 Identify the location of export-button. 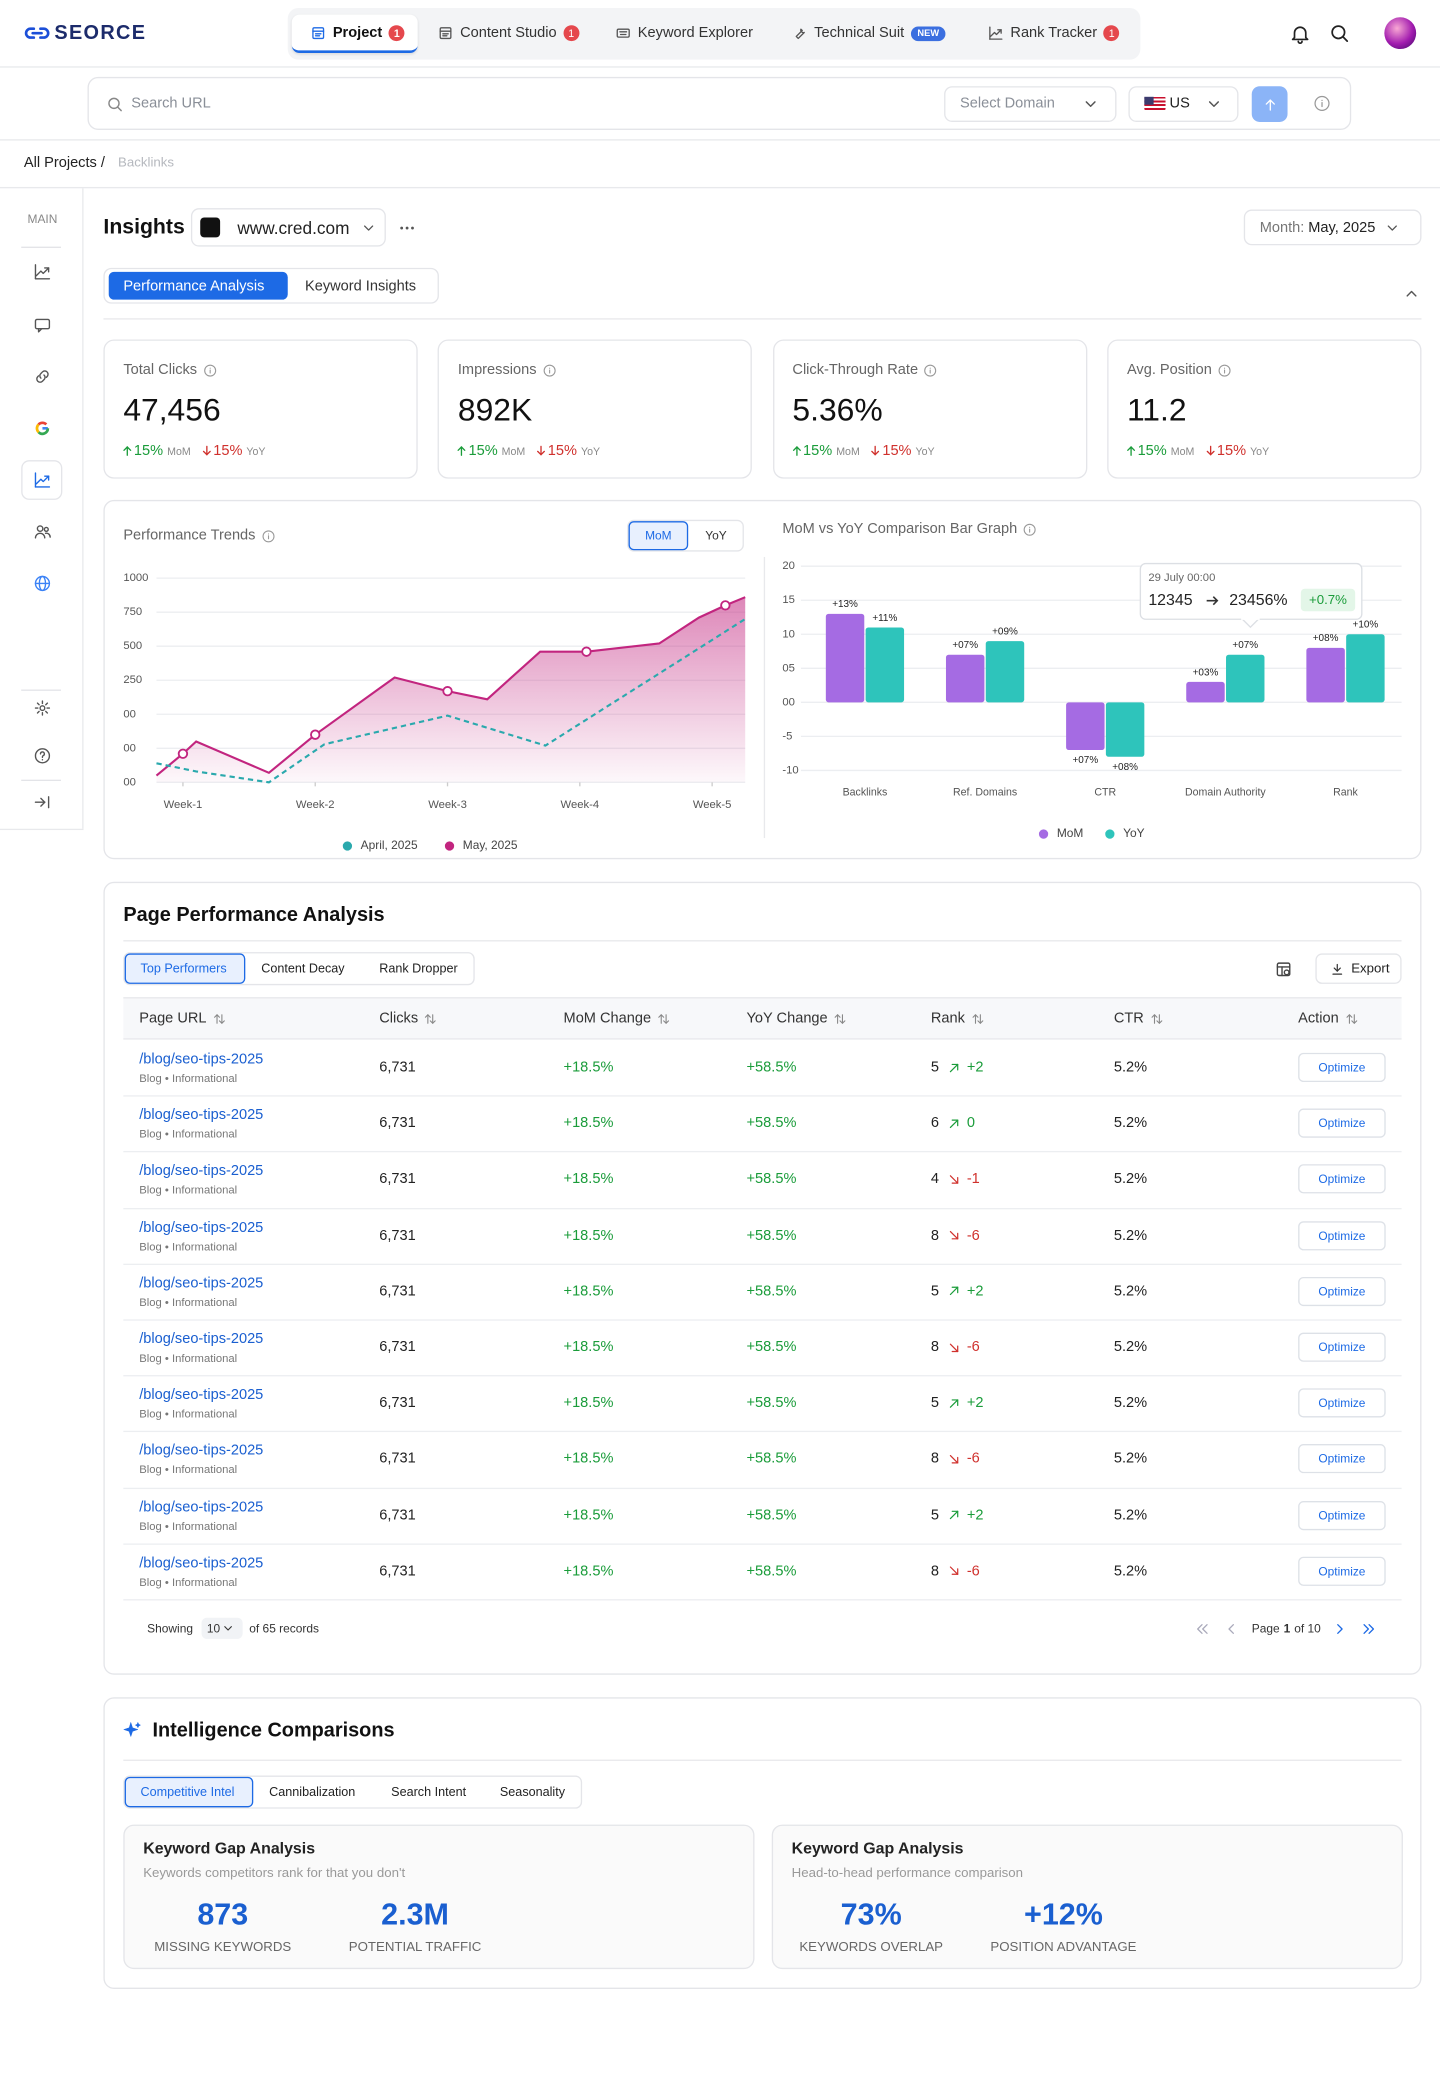
(1358, 968).